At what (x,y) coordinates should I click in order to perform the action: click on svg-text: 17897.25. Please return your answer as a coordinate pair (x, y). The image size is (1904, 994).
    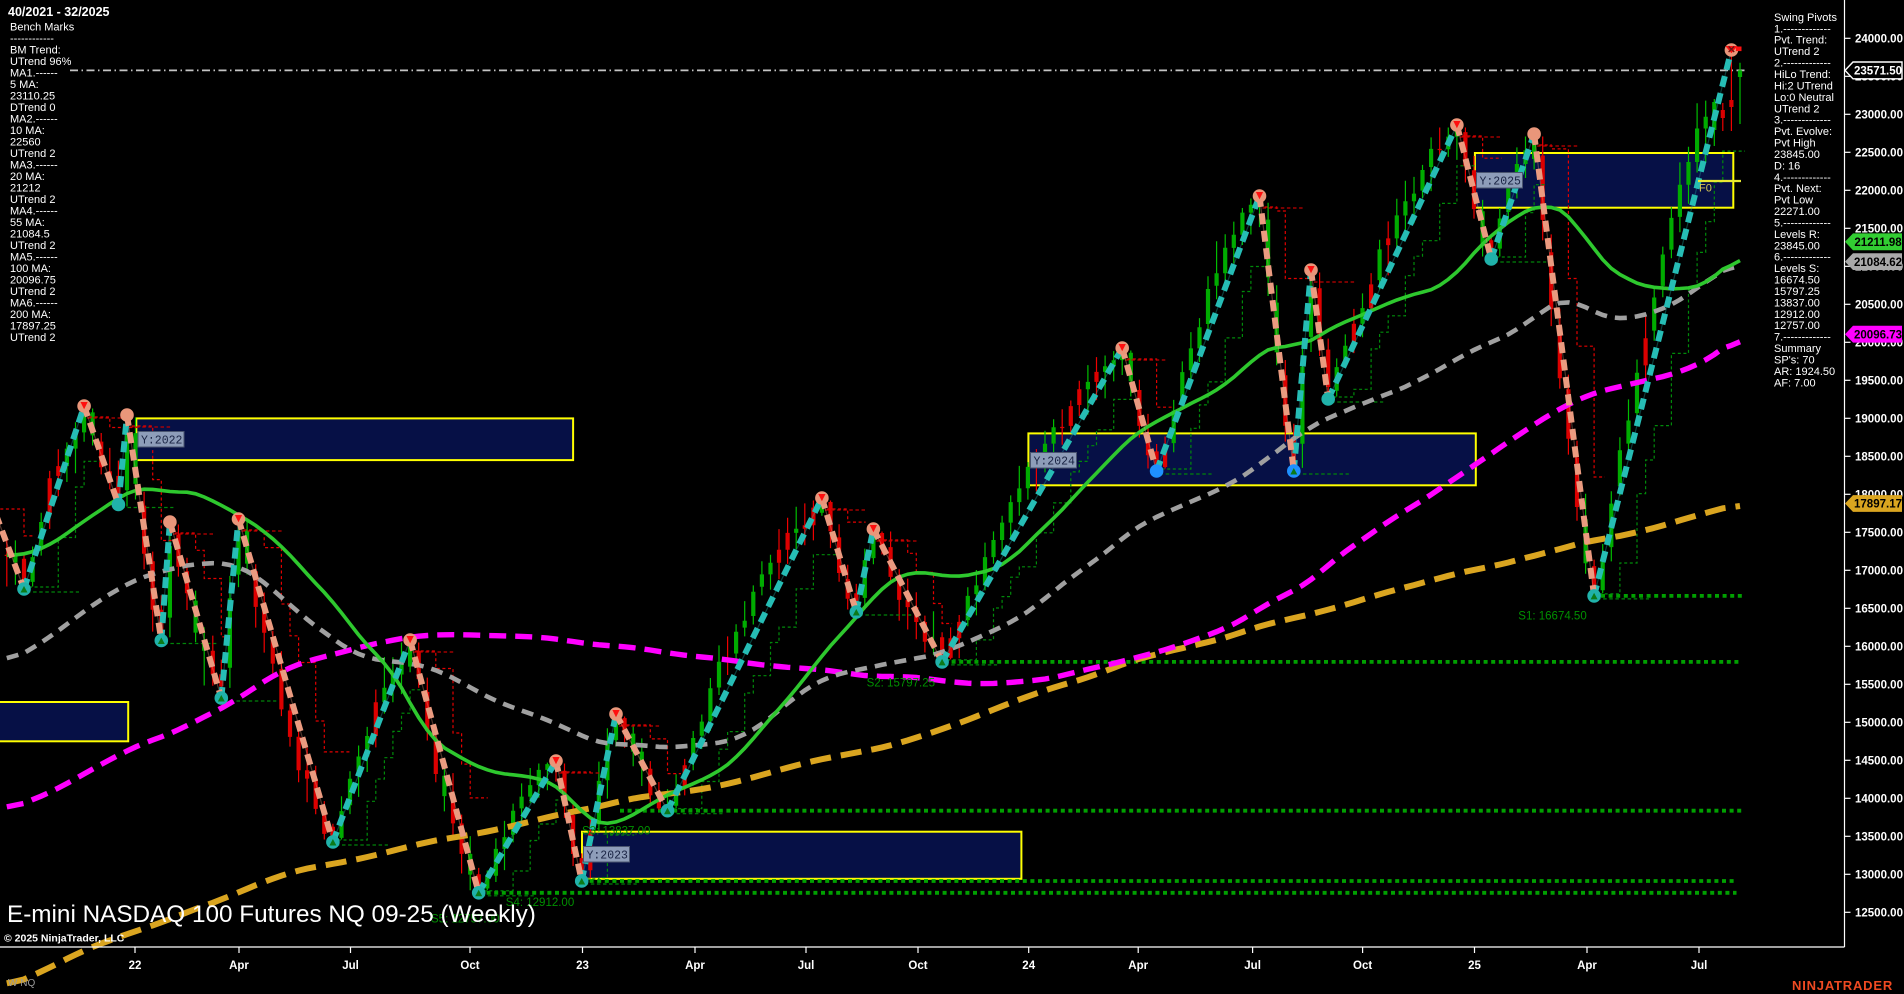
    Looking at the image, I should click on (33, 327).